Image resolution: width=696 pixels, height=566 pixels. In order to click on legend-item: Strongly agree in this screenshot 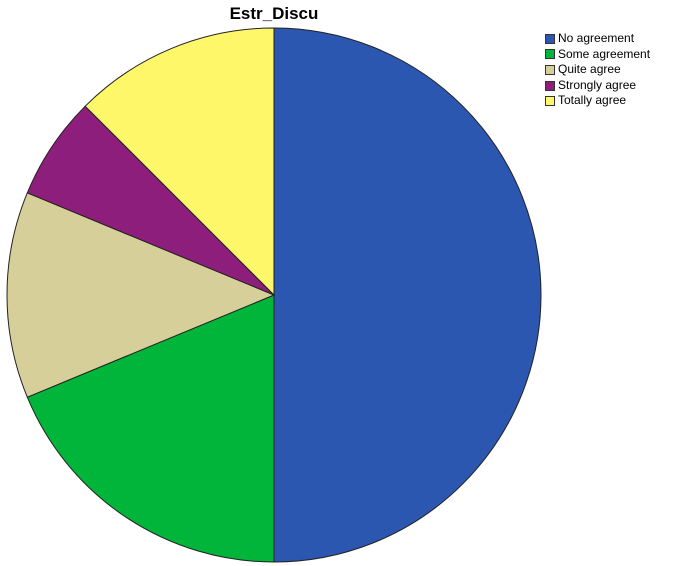, I will do `click(597, 86)`.